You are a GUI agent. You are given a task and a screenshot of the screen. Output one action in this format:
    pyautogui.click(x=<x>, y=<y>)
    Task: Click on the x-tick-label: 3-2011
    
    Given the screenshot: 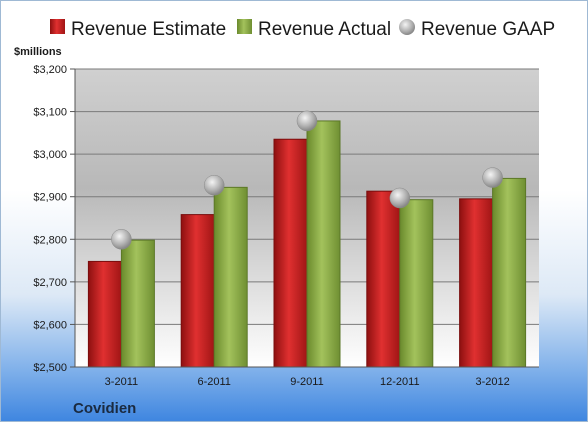 What is the action you would take?
    pyautogui.click(x=121, y=382)
    